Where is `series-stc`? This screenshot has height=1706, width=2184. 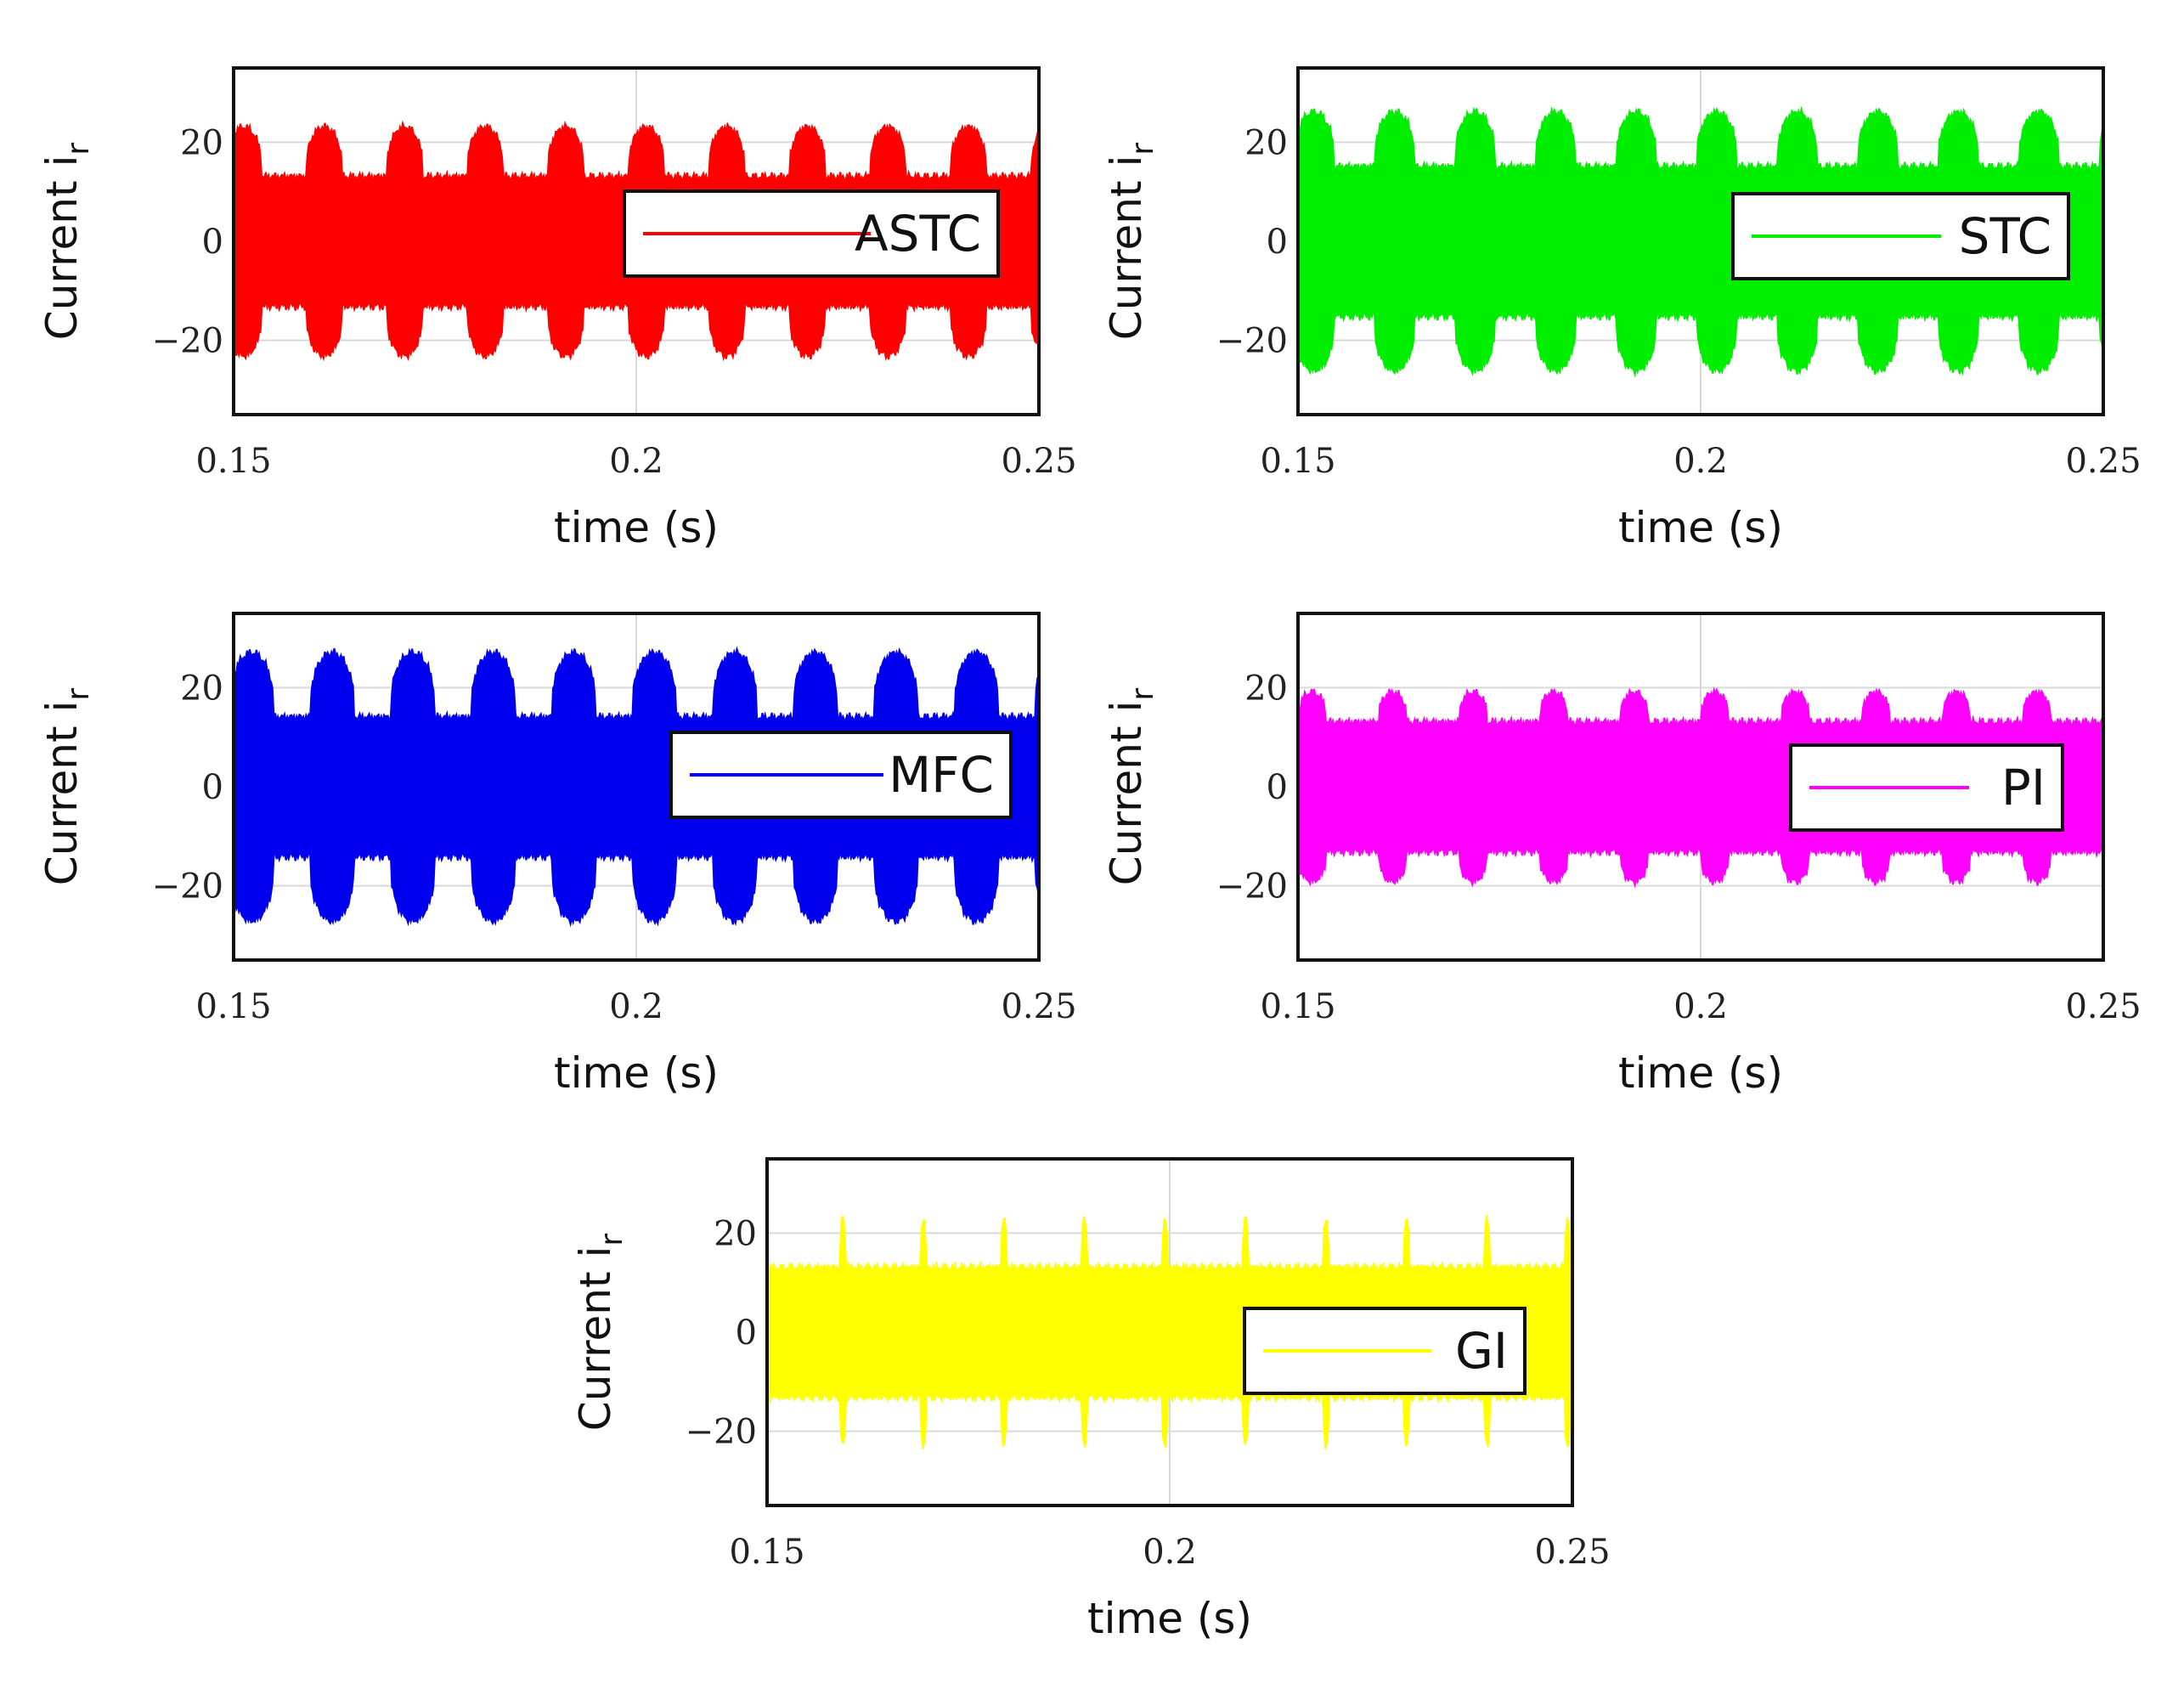 series-stc is located at coordinates (1701, 242).